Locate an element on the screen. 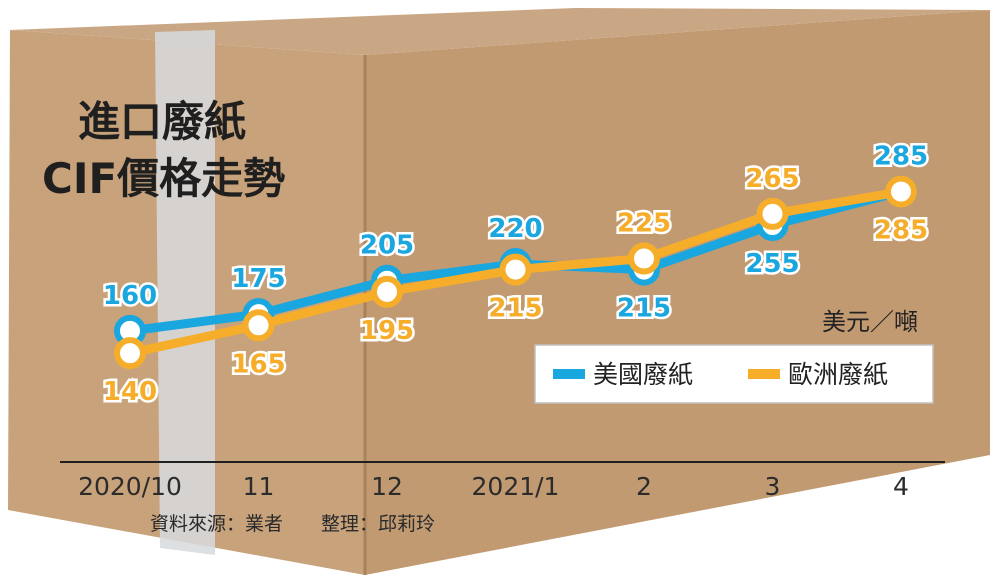 Image resolution: width=1000 pixels, height=587 pixels. data-label-us: 285 is located at coordinates (901, 157).